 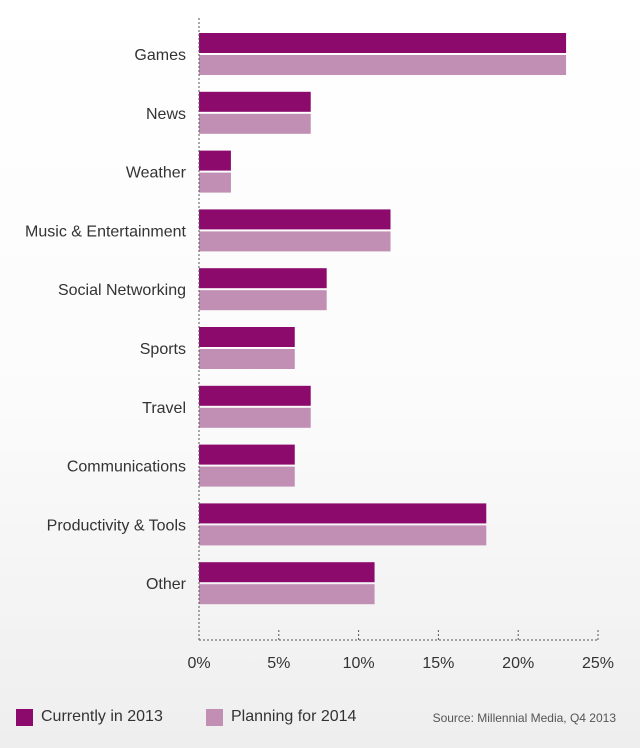 What do you see at coordinates (359, 663) in the screenshot?
I see `x-tick-label: 10%` at bounding box center [359, 663].